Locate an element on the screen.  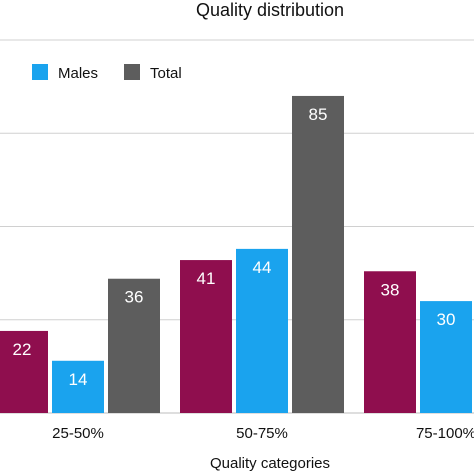
x-tick-labels: 0-25%25-50%50-75%75-100% is located at coordinates (263, 433).